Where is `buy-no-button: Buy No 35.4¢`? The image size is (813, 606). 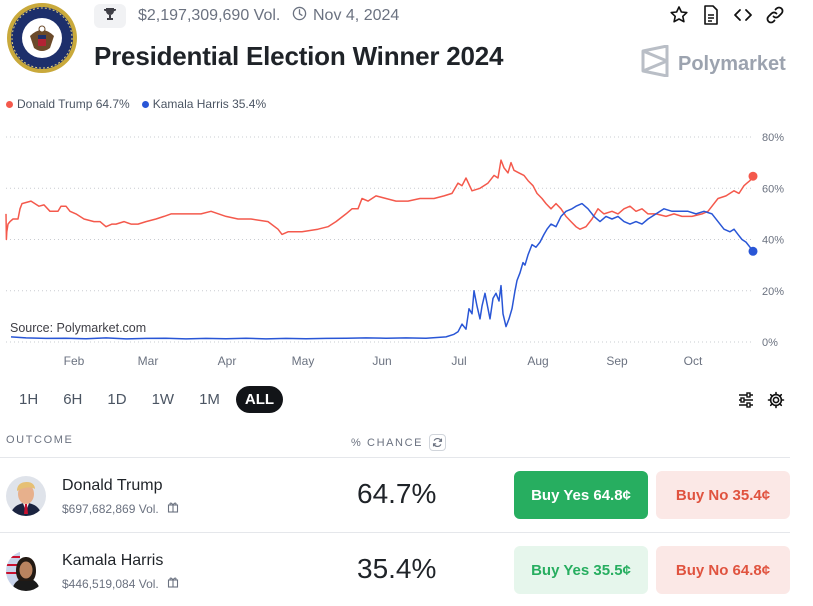 buy-no-button: Buy No 35.4¢ is located at coordinates (723, 495).